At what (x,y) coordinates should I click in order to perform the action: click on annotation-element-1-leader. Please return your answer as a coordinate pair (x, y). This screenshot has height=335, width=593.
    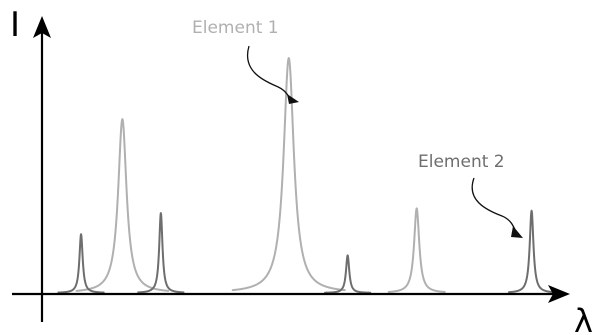
    Looking at the image, I should click on (269, 73).